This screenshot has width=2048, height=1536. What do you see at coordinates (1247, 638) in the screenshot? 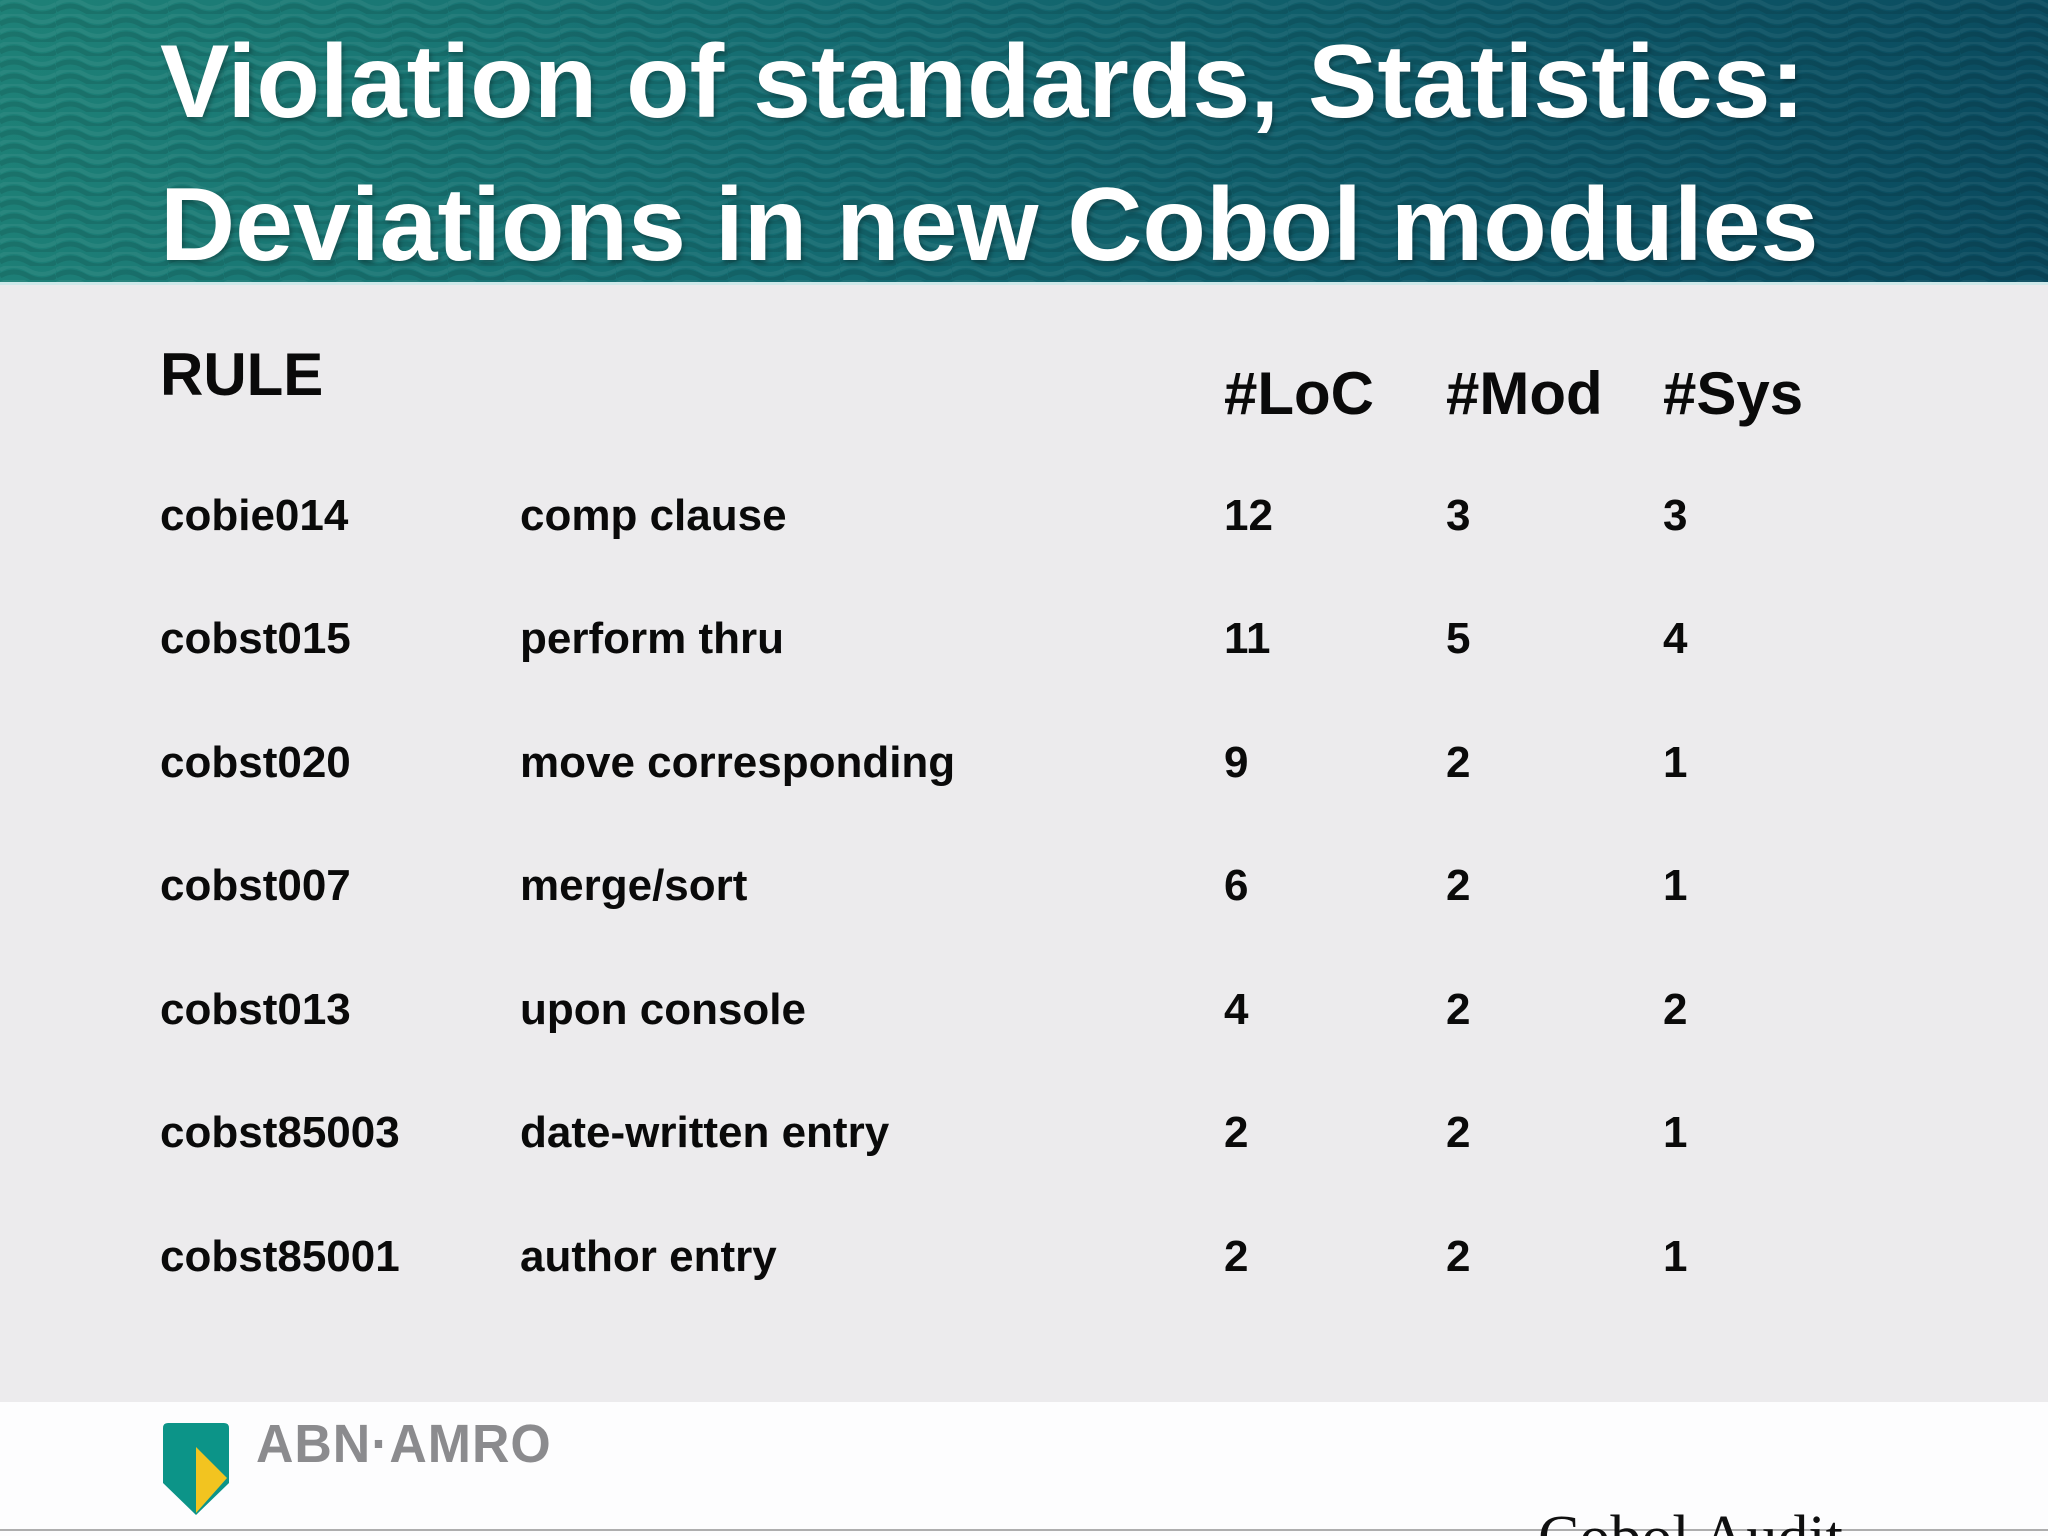
I see `loc-count-cell: 11` at bounding box center [1247, 638].